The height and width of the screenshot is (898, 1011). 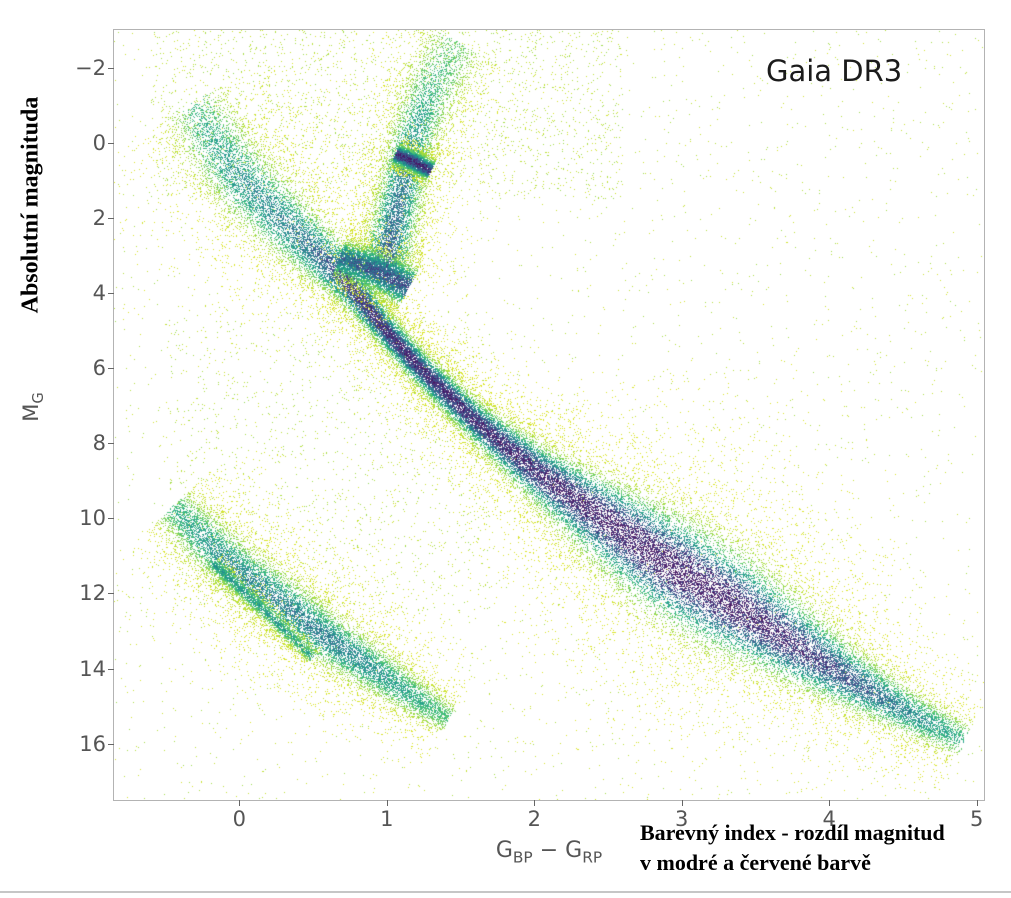 What do you see at coordinates (505, 892) in the screenshot?
I see `page-divider` at bounding box center [505, 892].